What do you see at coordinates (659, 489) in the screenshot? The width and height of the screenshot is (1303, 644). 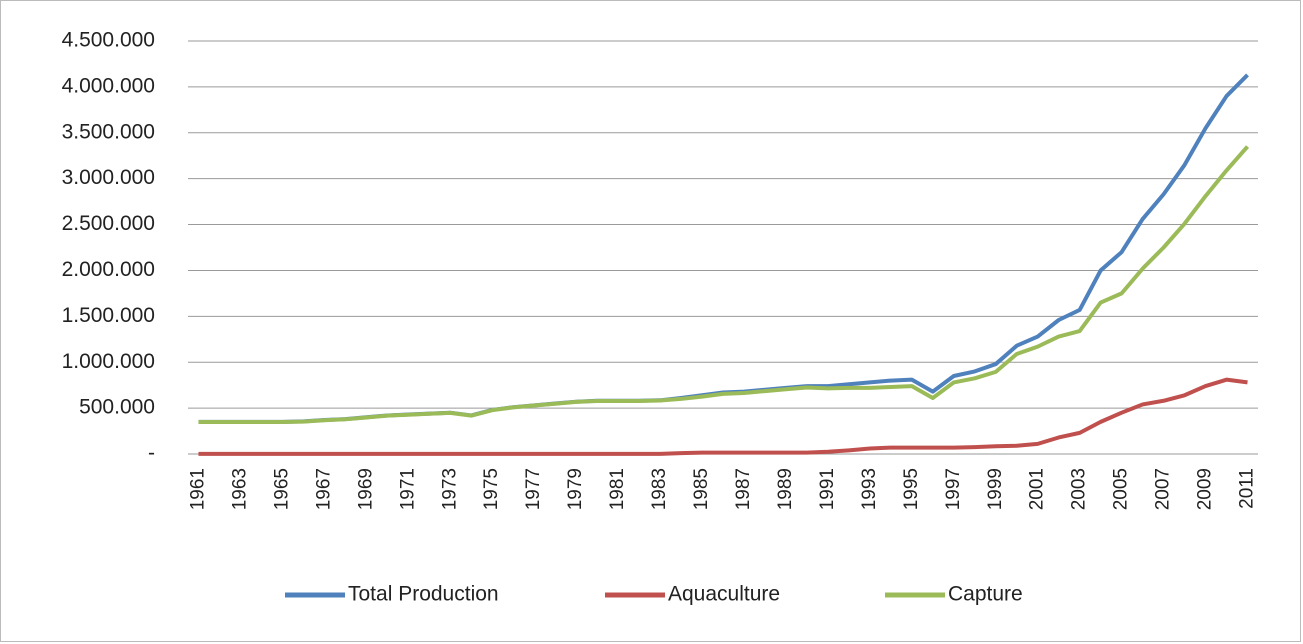 I see `x-tick-label: 1983` at bounding box center [659, 489].